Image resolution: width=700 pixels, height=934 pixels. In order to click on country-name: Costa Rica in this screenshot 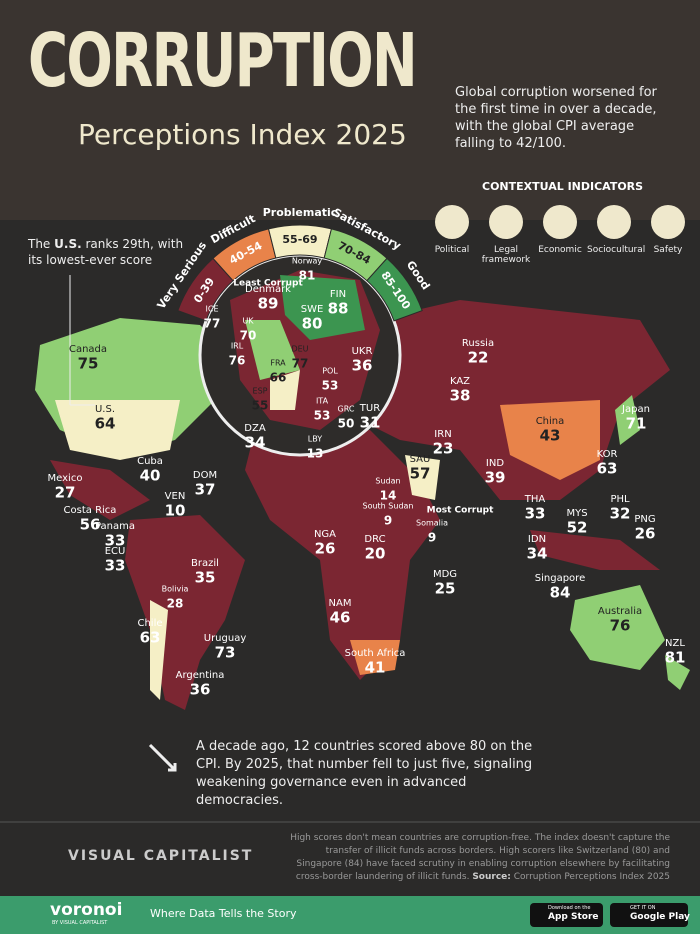, I will do `click(90, 510)`.